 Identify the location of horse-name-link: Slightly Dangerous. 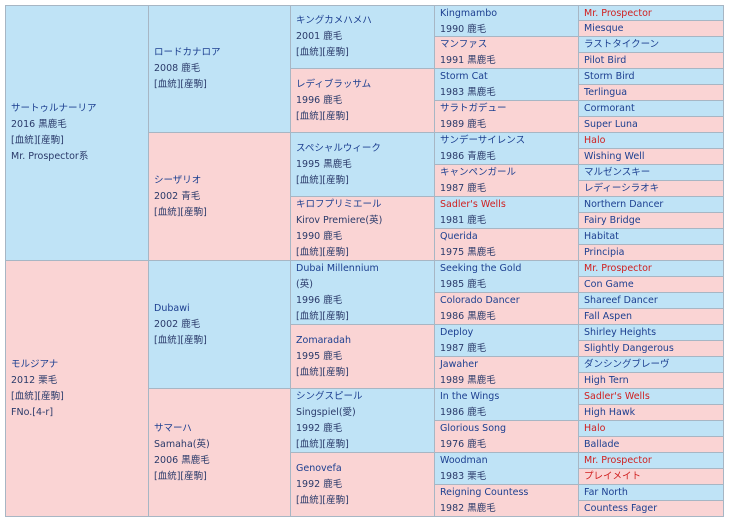
(629, 348).